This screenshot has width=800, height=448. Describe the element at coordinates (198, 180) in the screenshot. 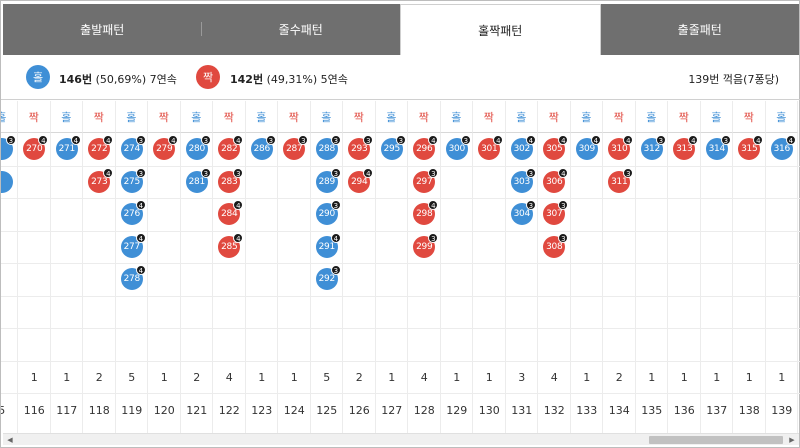

I see `result-ball: 281 3` at that location.